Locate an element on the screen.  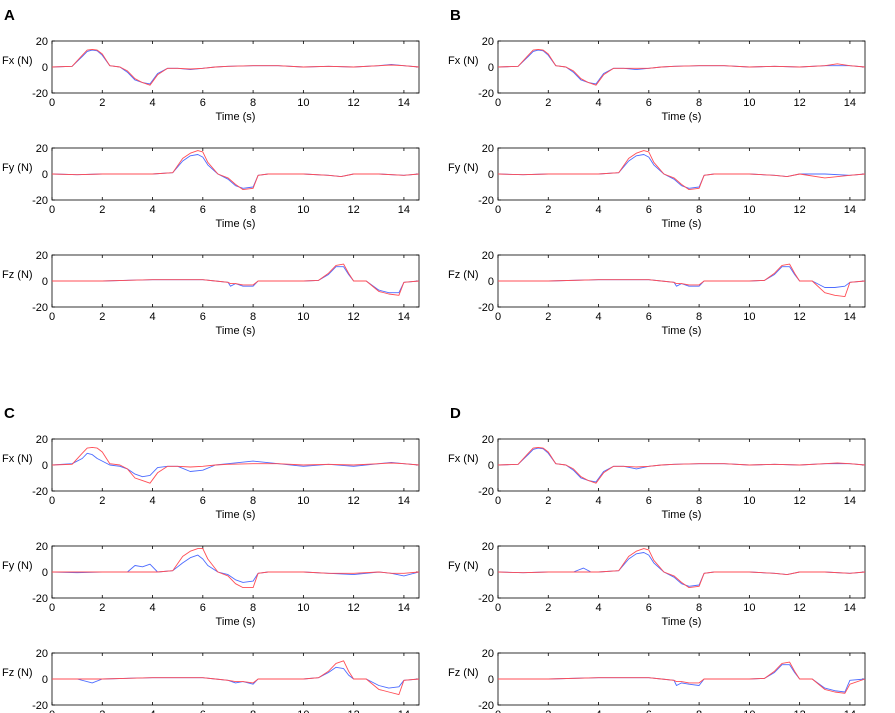
panel-label: C is located at coordinates (9, 413).